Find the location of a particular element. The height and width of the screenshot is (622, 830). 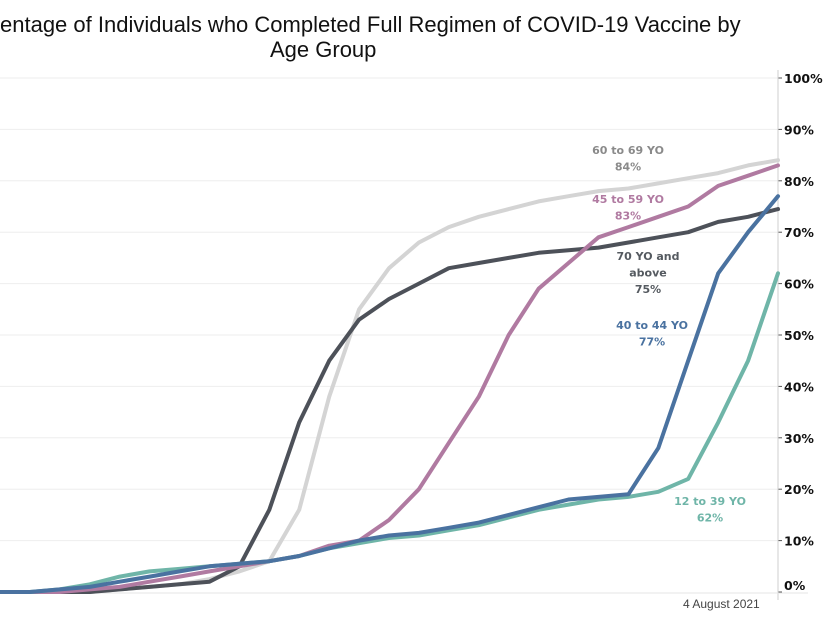

series-label: 45 to 59 YO is located at coordinates (628, 199).